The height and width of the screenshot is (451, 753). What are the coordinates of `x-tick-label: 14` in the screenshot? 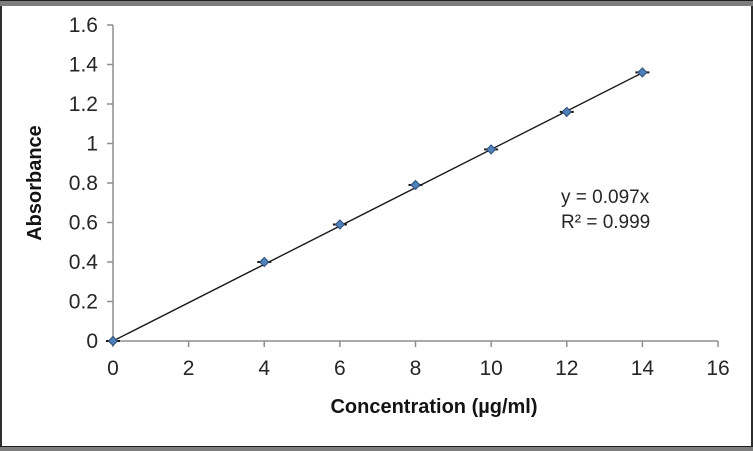 It's located at (643, 368).